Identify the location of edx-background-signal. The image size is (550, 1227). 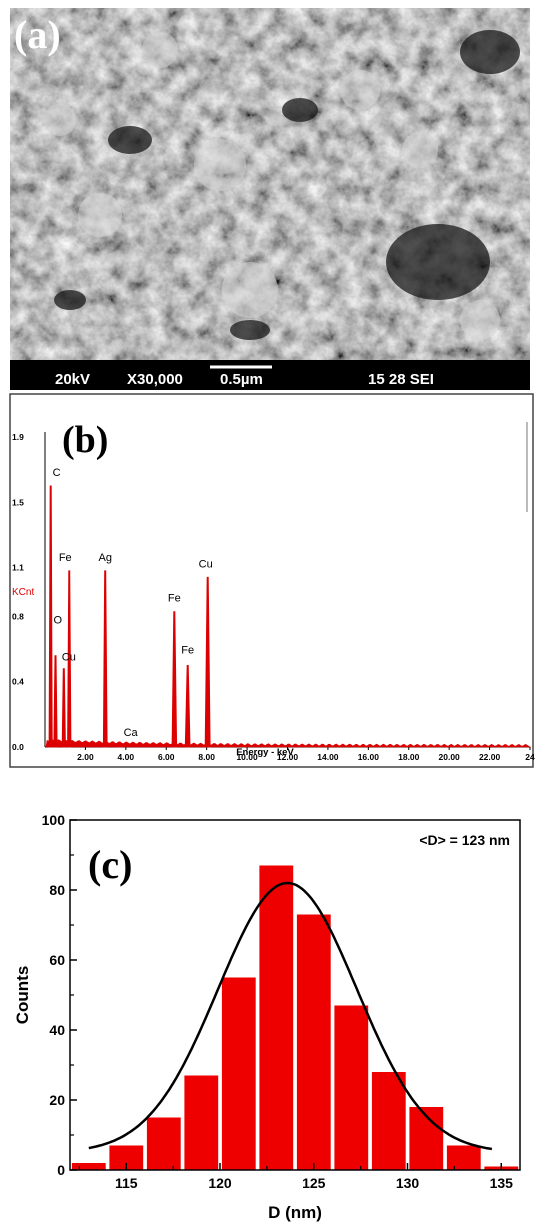
(288, 743).